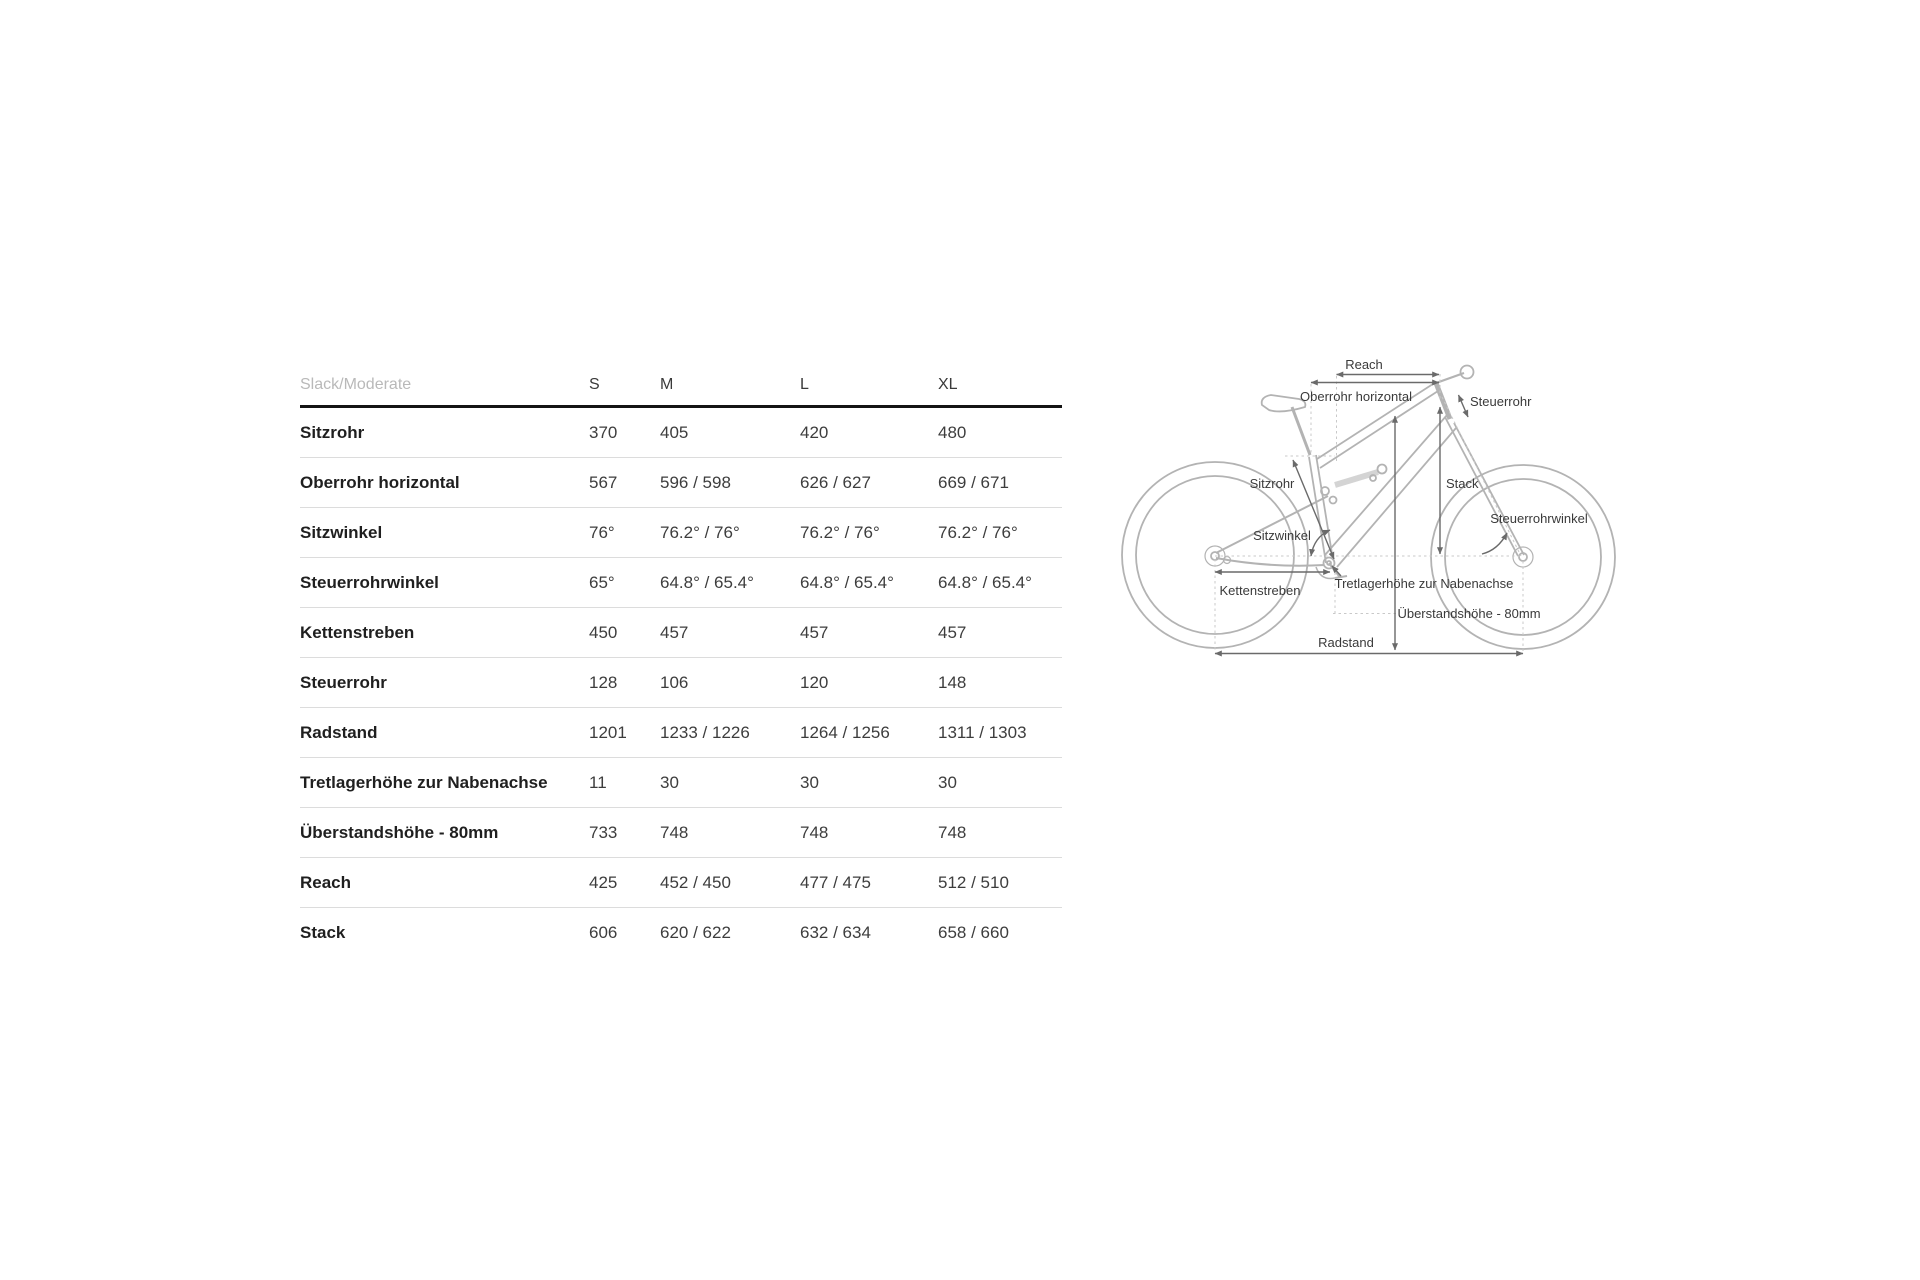 The width and height of the screenshot is (1920, 1280). I want to click on cell-s: 65°, so click(602, 582).